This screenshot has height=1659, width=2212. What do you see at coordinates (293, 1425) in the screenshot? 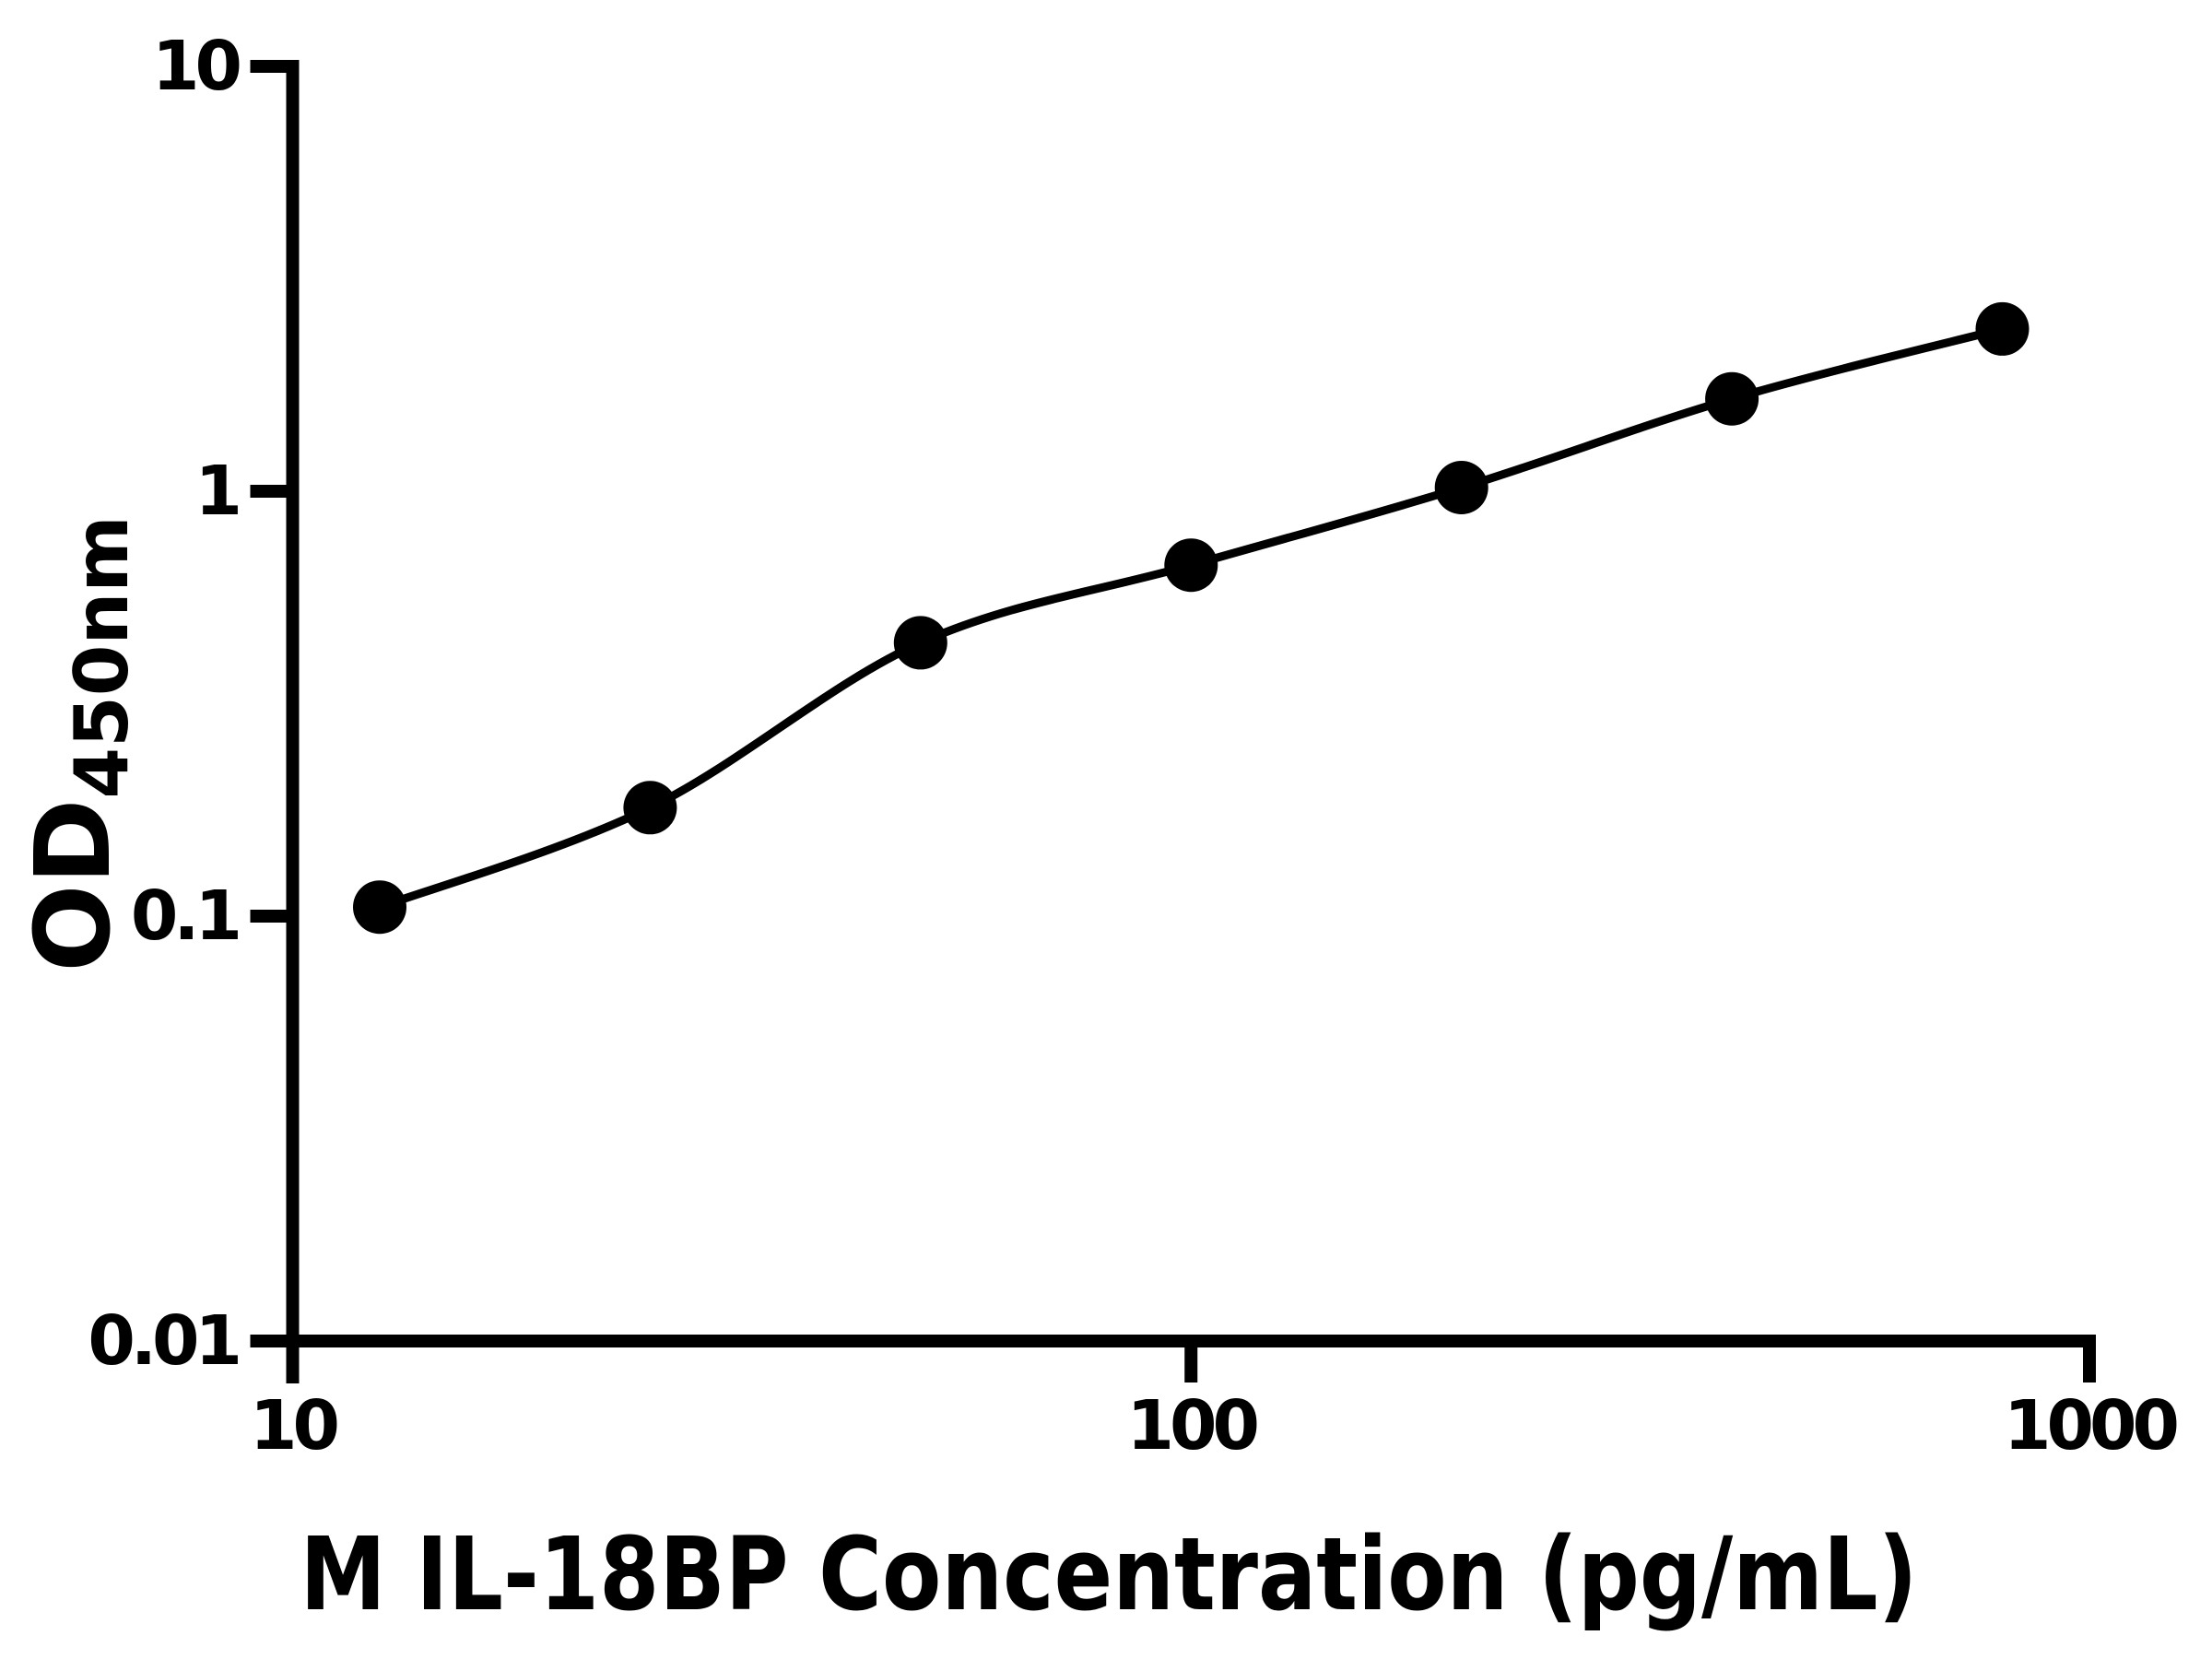
I see `x-tick-label: 10` at bounding box center [293, 1425].